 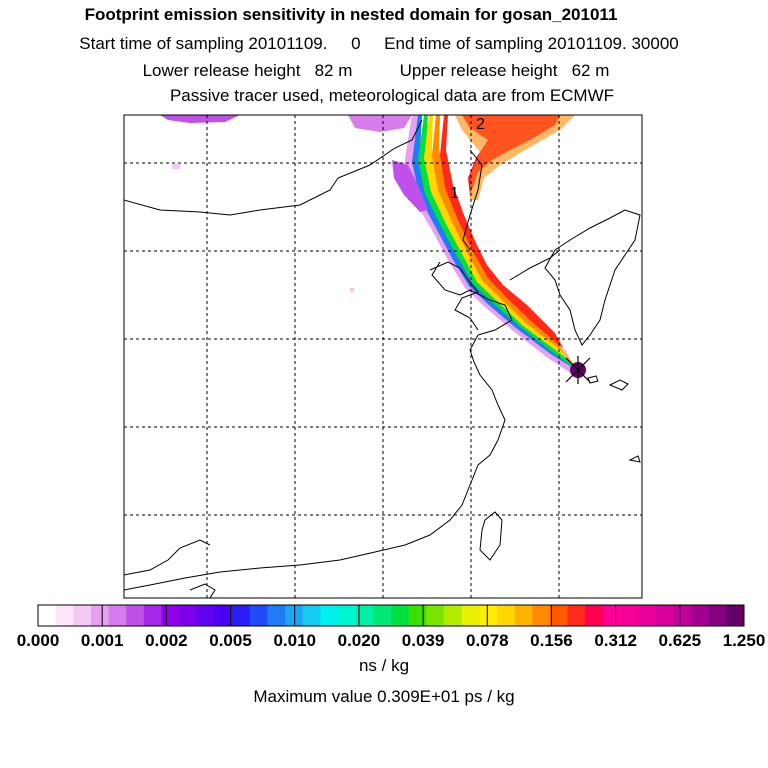 I want to click on colorbar-tick-label: 0.039, so click(x=423, y=640).